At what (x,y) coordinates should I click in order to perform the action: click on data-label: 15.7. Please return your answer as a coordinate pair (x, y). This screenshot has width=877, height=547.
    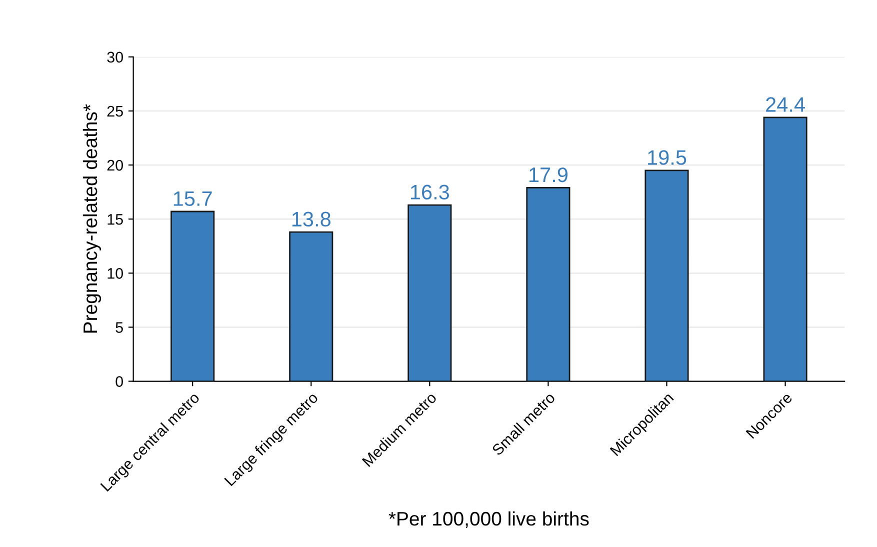
    Looking at the image, I should click on (193, 198).